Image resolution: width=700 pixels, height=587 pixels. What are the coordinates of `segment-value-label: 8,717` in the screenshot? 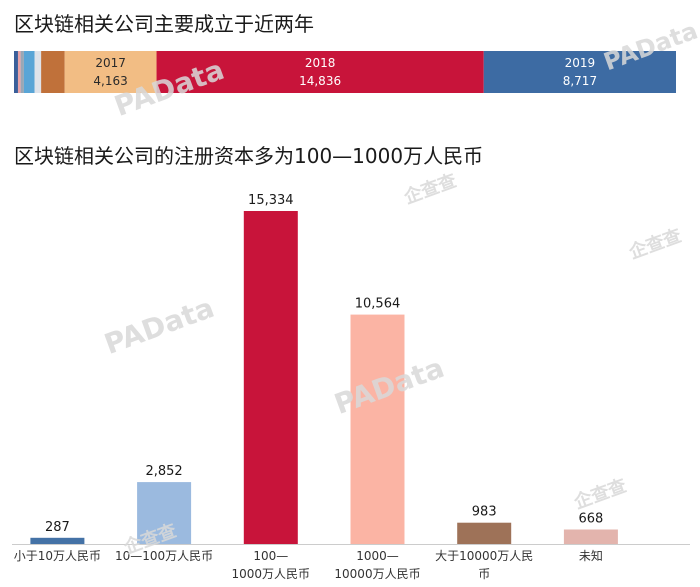 It's located at (580, 81).